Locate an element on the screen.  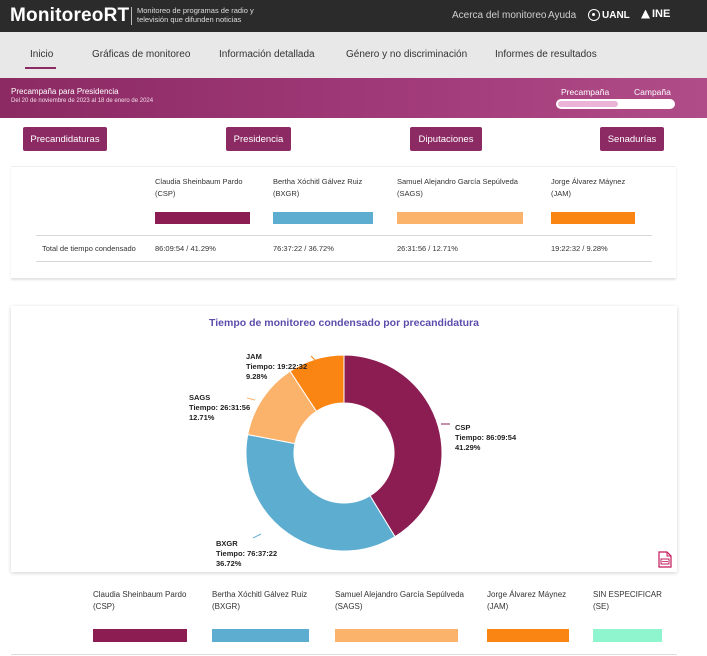
brand-logo: MonitoreoRT is located at coordinates (70, 15).